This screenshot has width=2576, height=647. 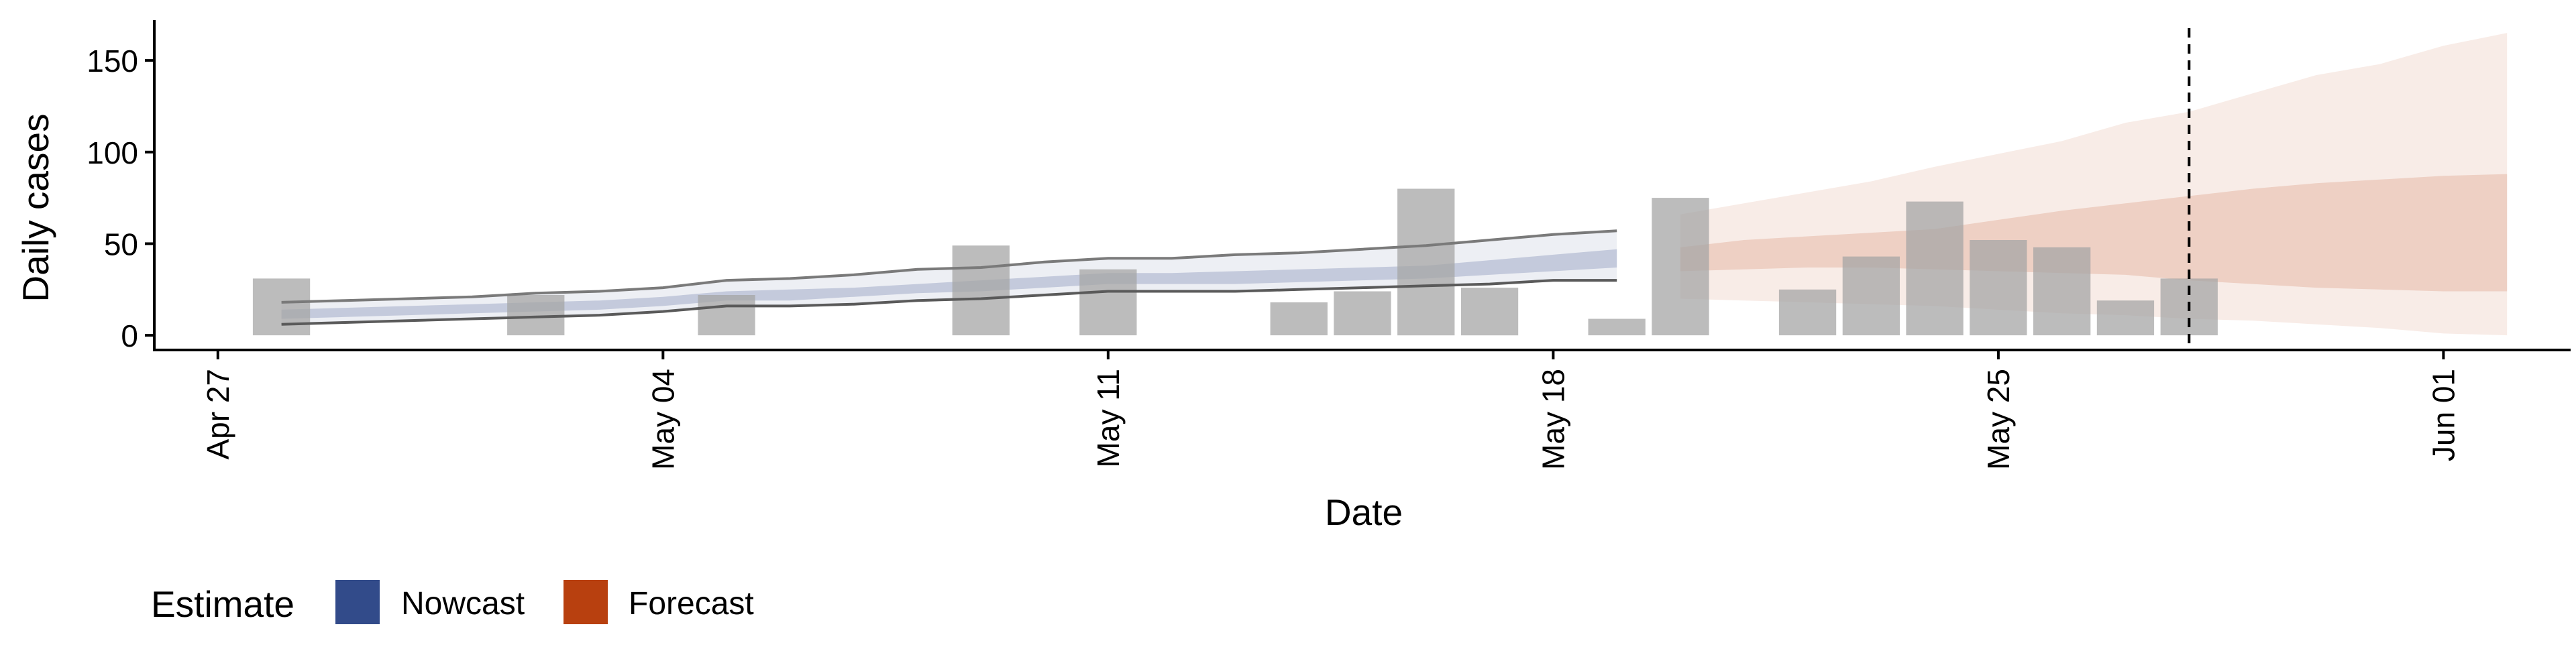 I want to click on legend: Estimate Nowcast Forecast, so click(x=452, y=602).